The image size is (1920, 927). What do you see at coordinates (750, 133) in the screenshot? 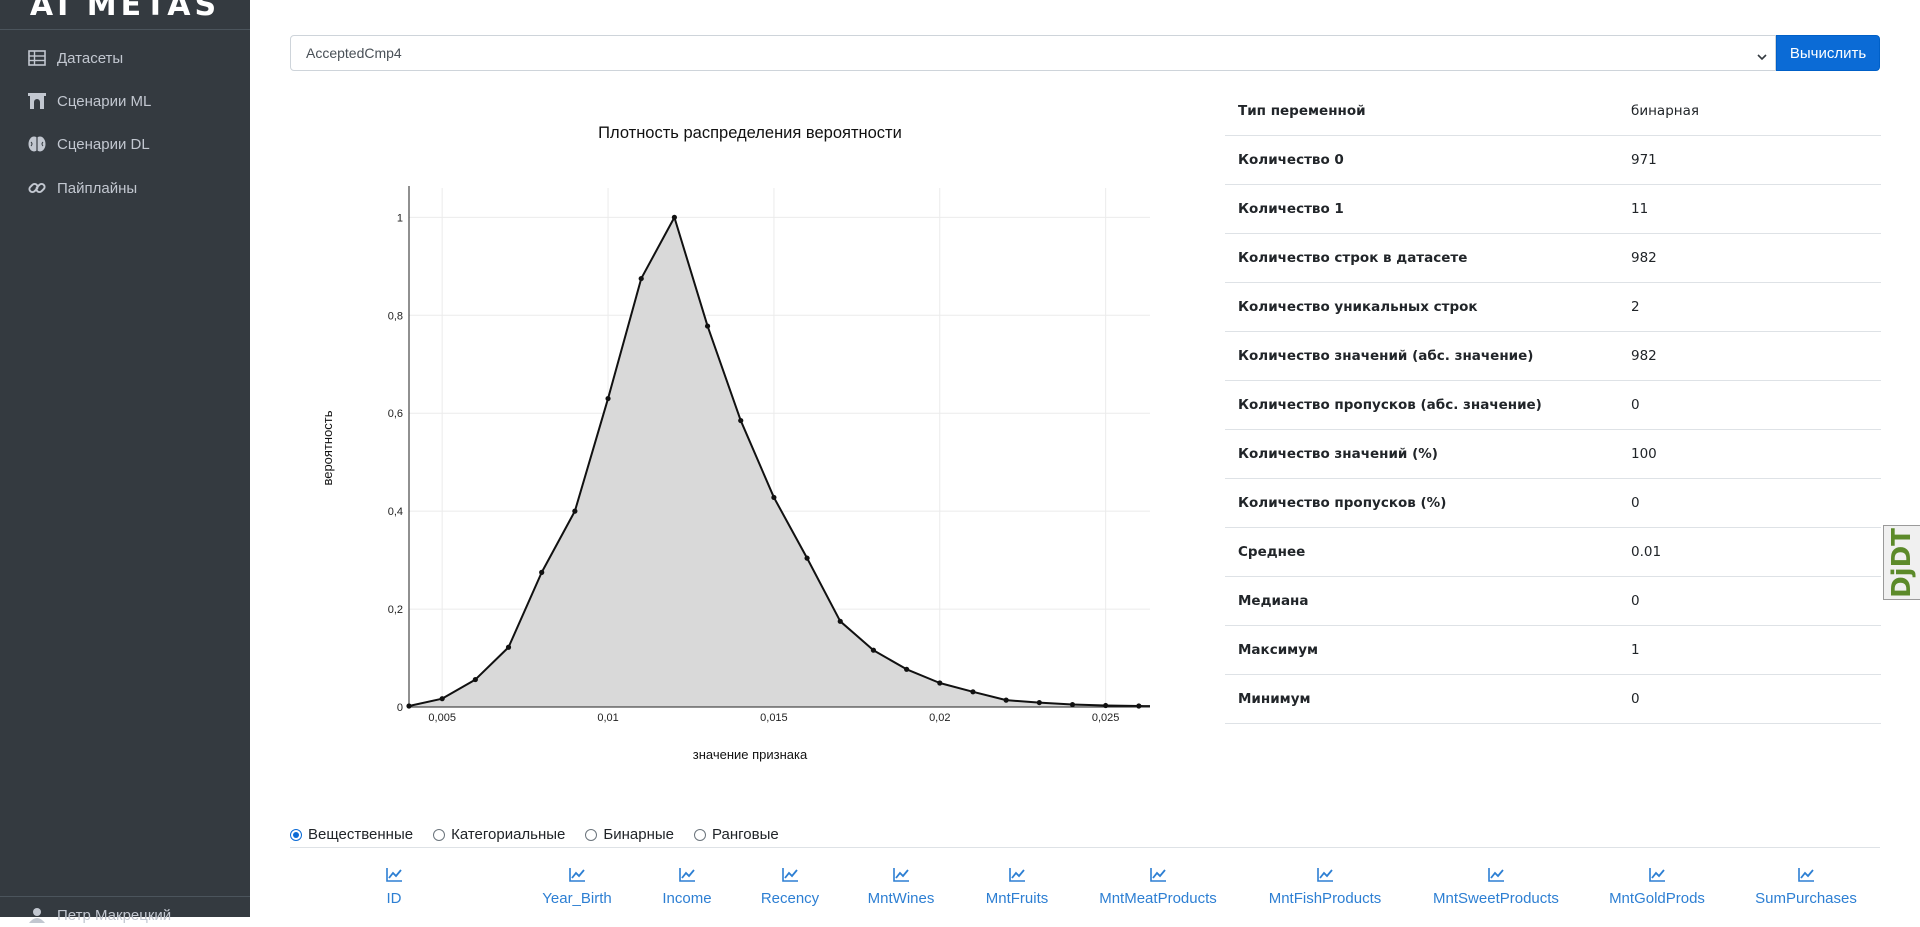
I see `chart-title: Плотность распределения вероятности` at bounding box center [750, 133].